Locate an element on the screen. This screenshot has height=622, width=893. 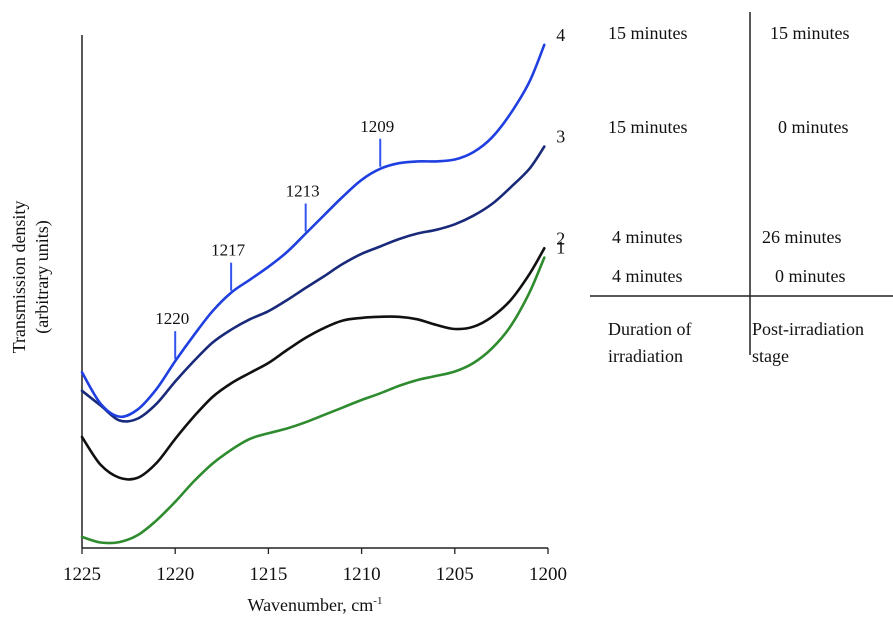
peak-label-1220: 1220 is located at coordinates (172, 318).